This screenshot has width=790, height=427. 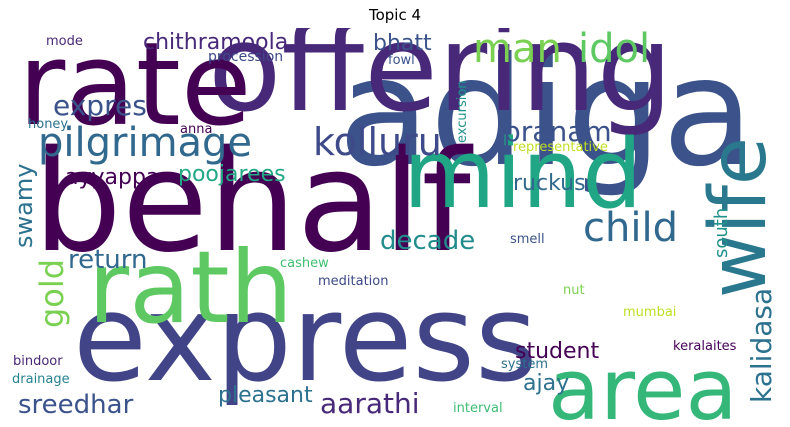 What do you see at coordinates (546, 383) in the screenshot?
I see `word-ajay: ajay` at bounding box center [546, 383].